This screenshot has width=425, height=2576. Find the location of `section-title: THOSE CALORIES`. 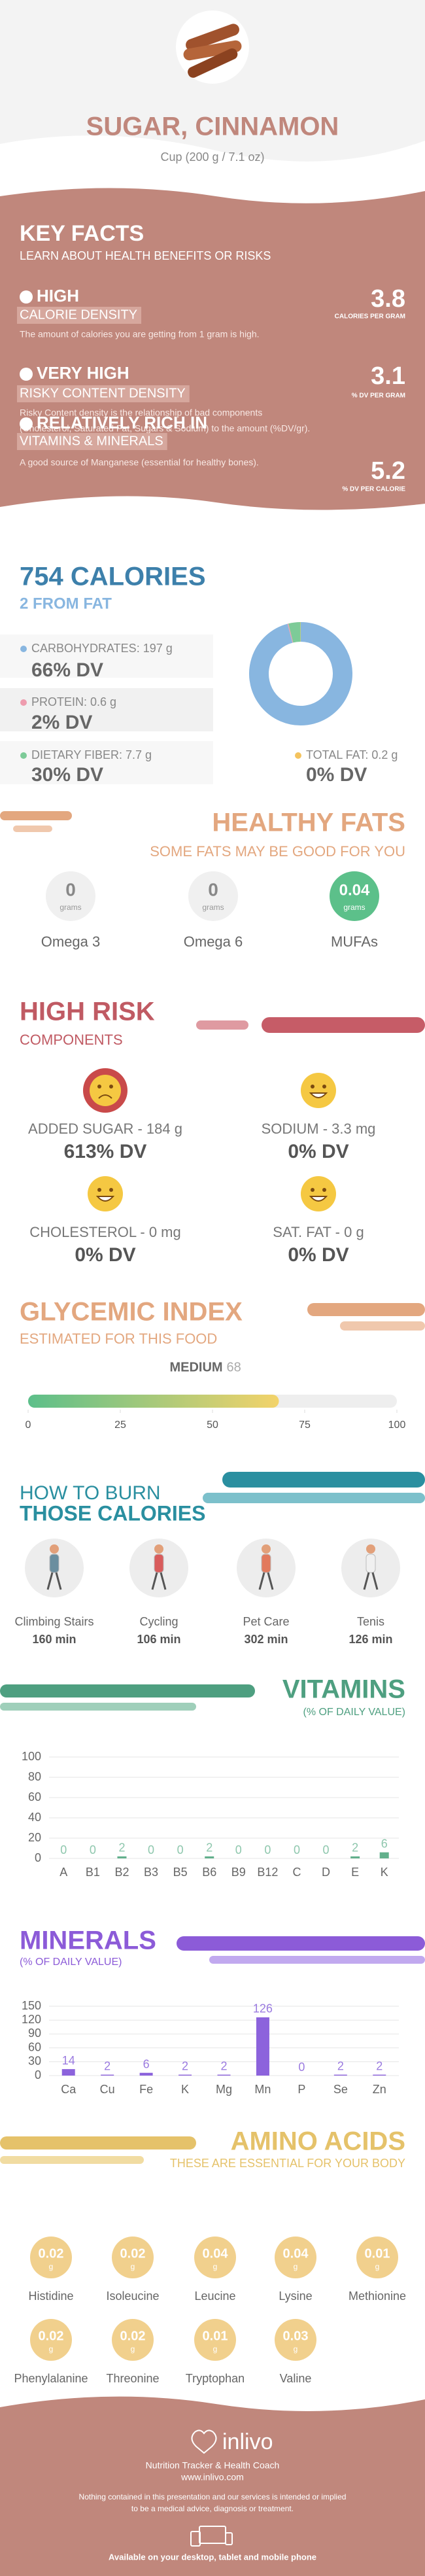

section-title: THOSE CALORIES is located at coordinates (112, 1513).